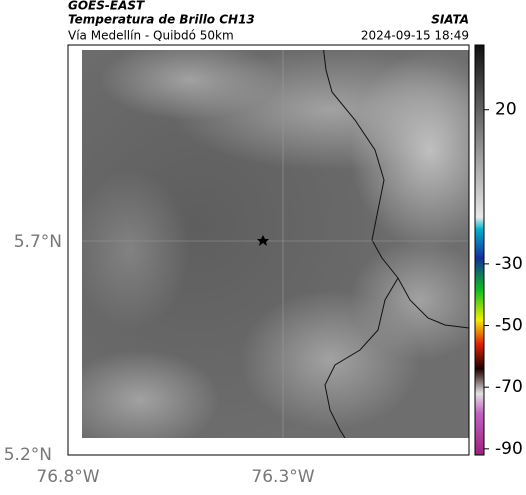 Image resolution: width=526 pixels, height=495 pixels. Describe the element at coordinates (509, 387) in the screenshot. I see `colorbar-tick-label: -70` at that location.